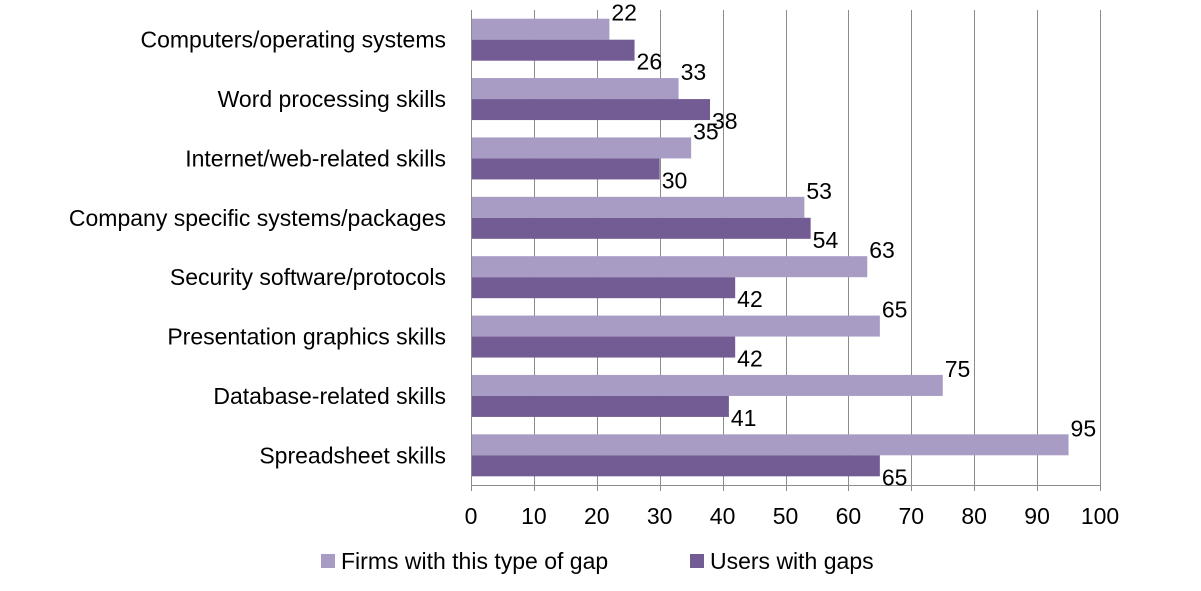  I want to click on data-label-users-0: 26, so click(650, 62).